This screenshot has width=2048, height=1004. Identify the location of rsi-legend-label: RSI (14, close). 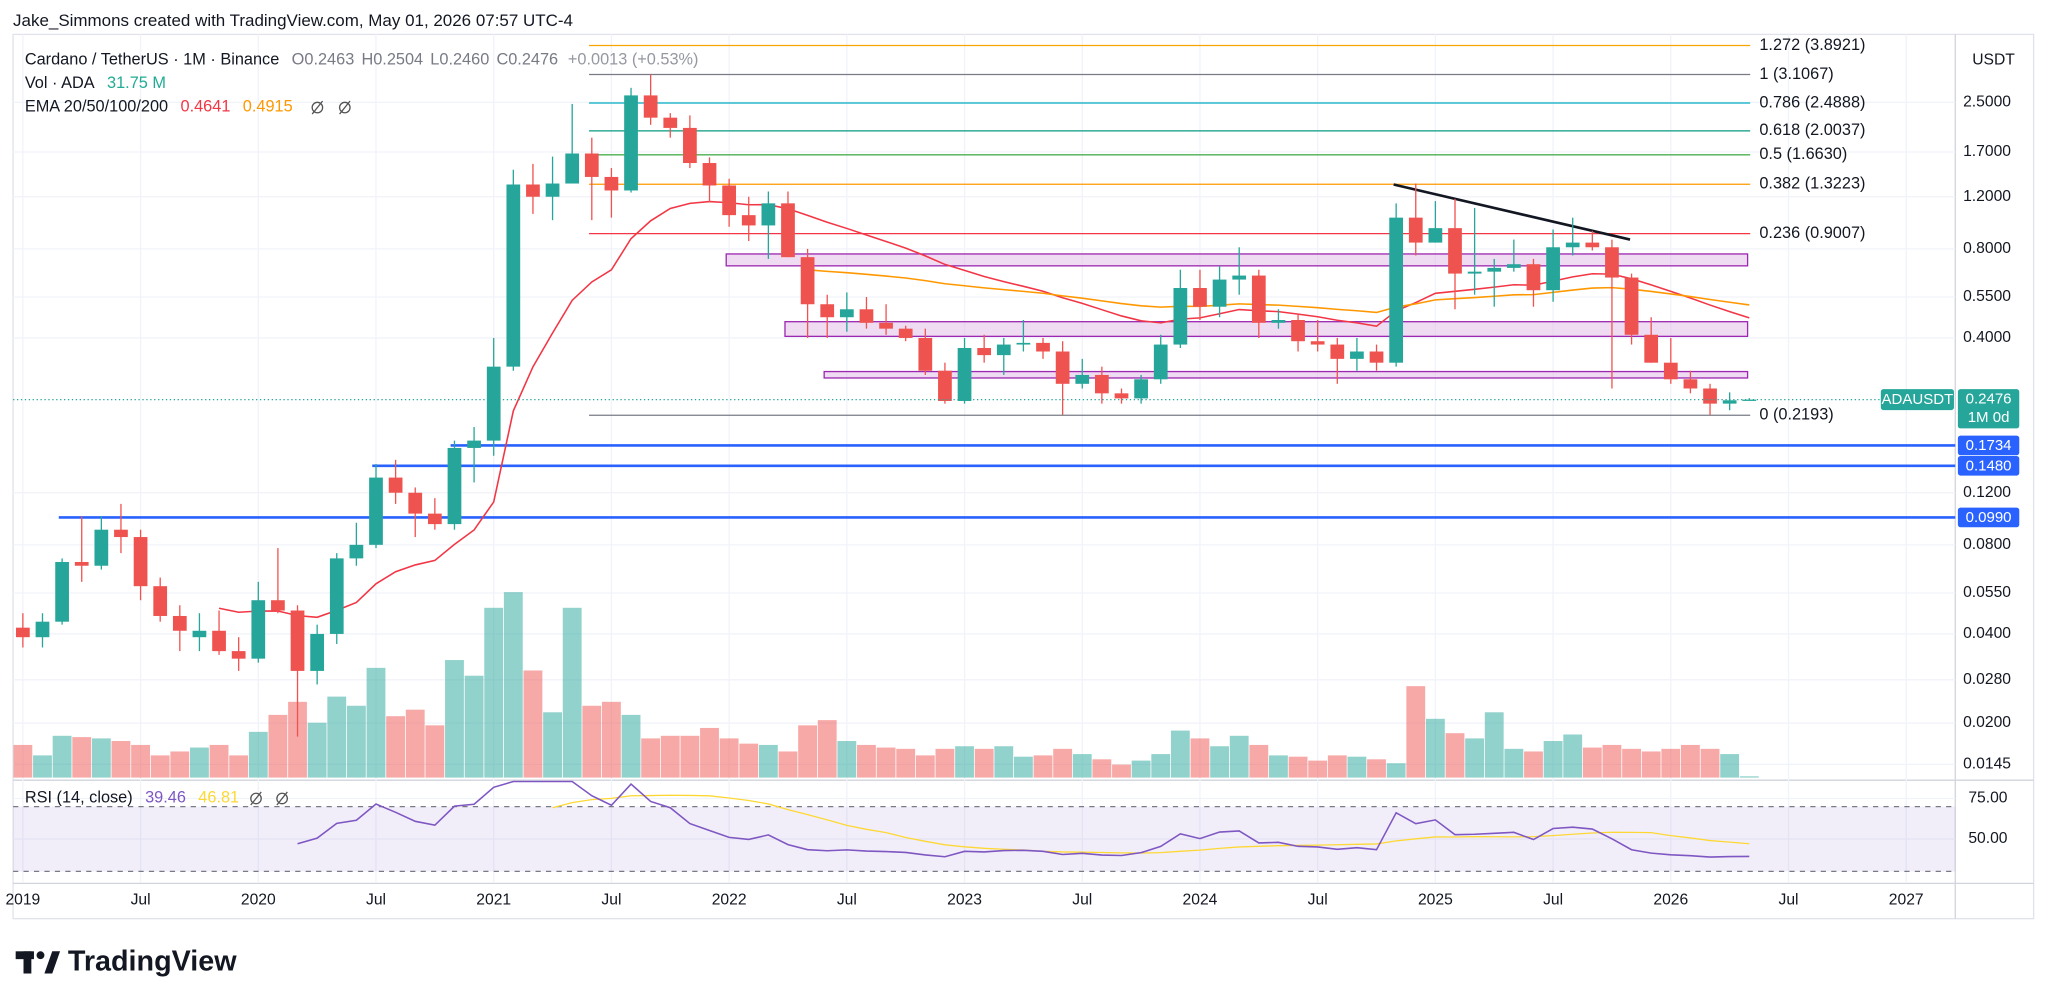
(79, 798).